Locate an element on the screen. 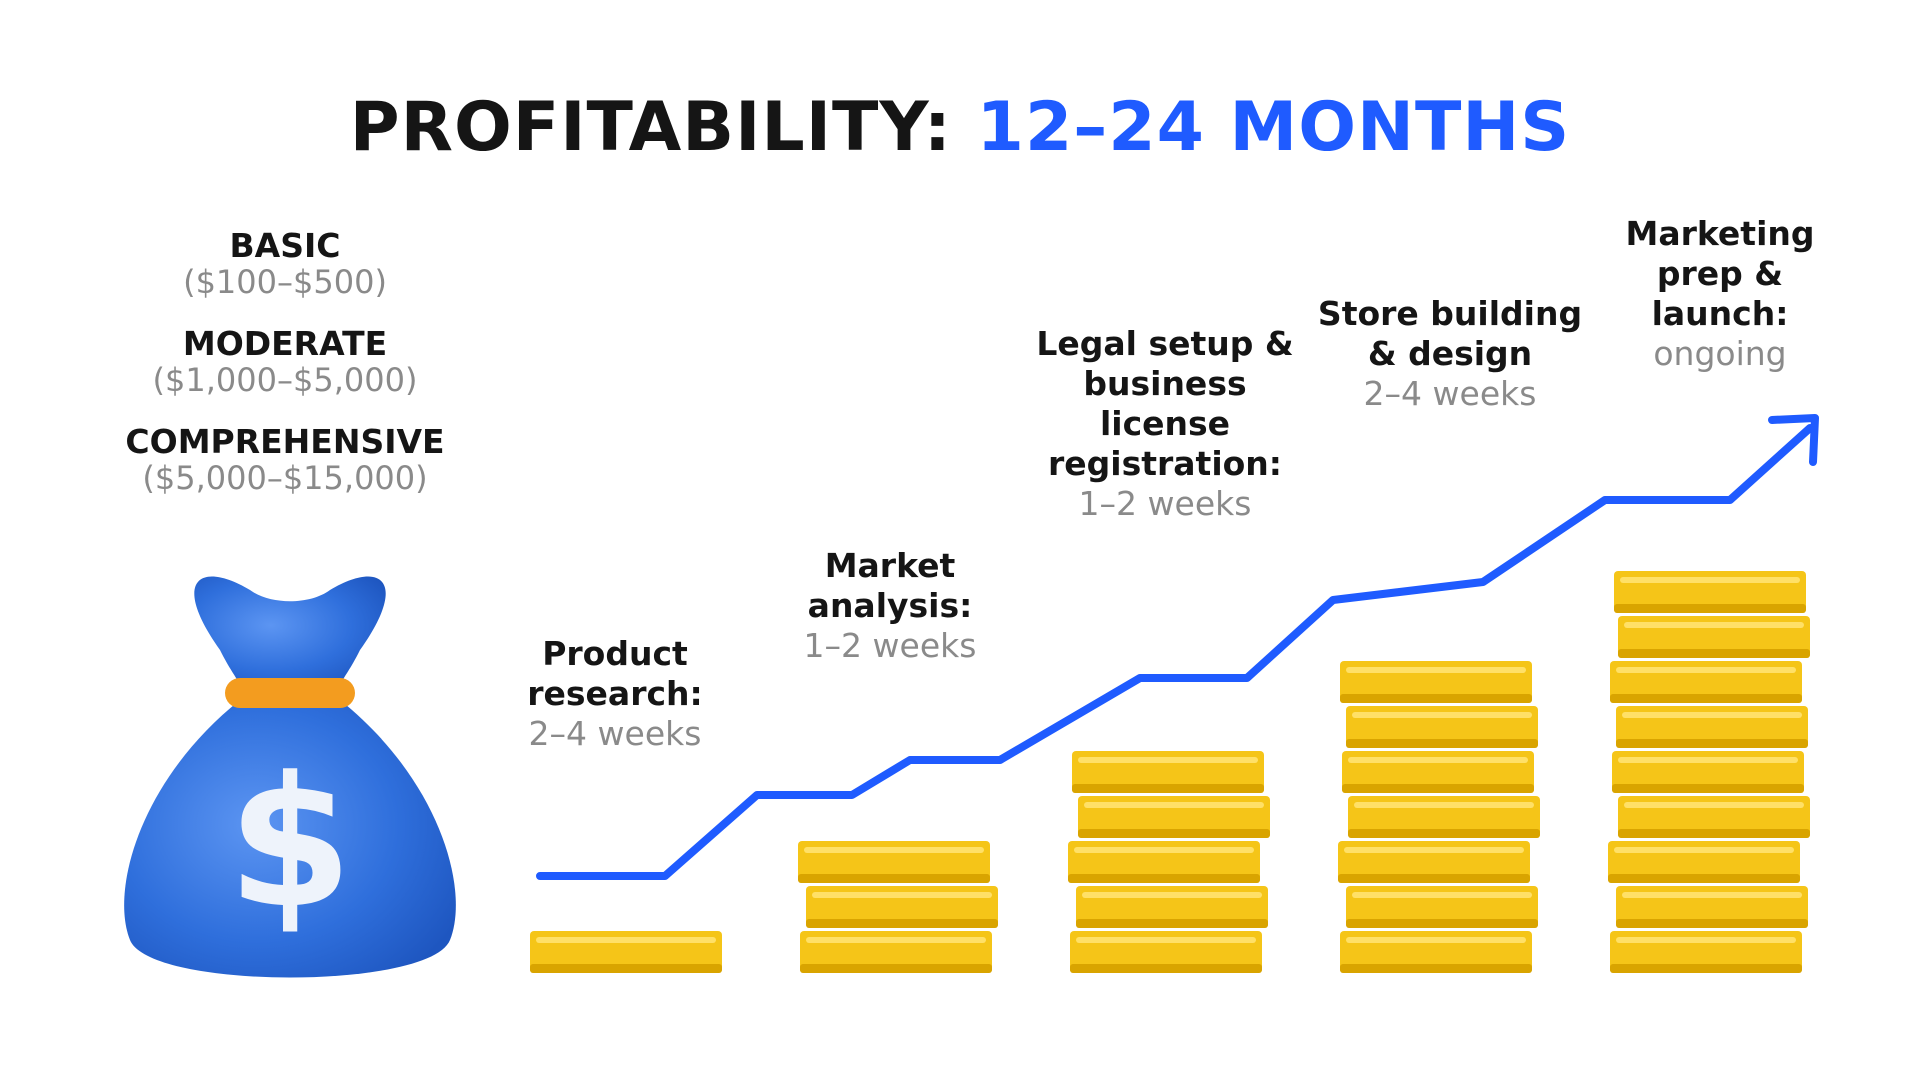 The height and width of the screenshot is (1080, 1920). step-duration: ongoing is located at coordinates (1720, 353).